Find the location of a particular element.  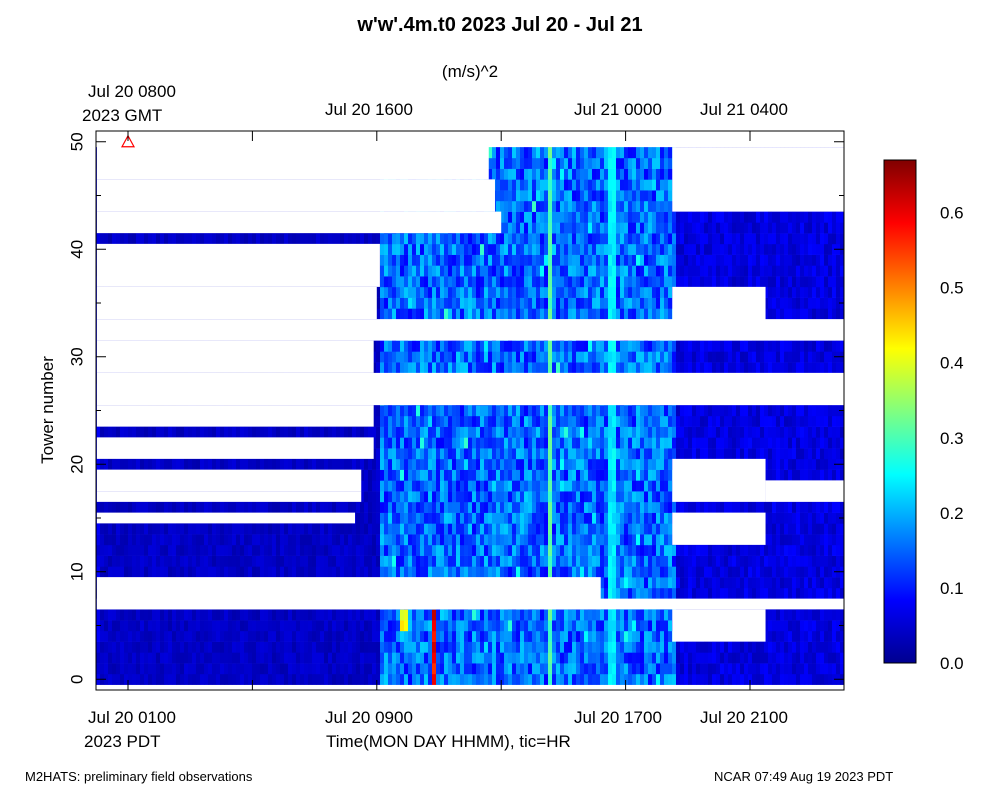

bottom-tick-label-3: Jul 20 2100 is located at coordinates (744, 717).